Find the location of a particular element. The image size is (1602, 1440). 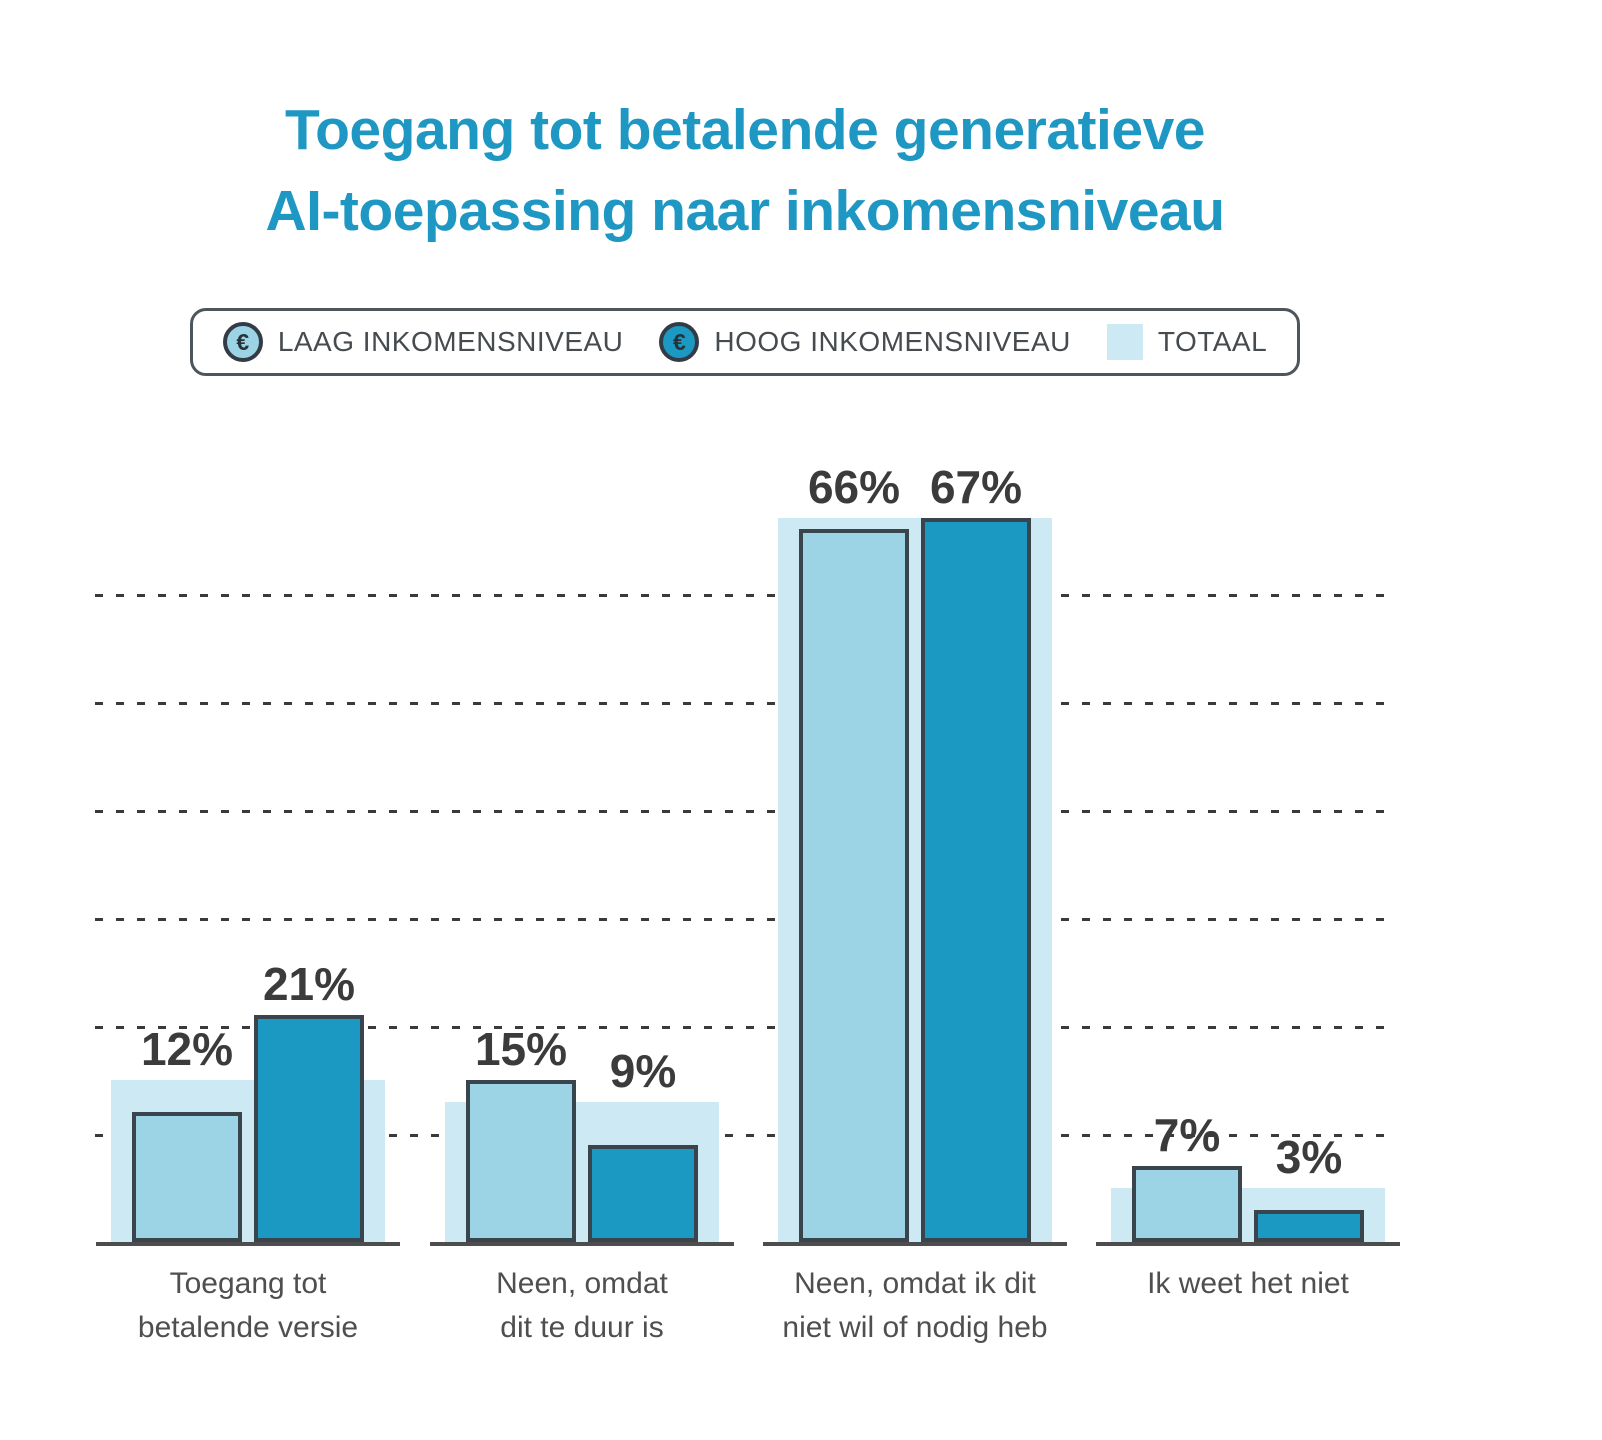

value-label-hoog-0: 21% is located at coordinates (309, 984).